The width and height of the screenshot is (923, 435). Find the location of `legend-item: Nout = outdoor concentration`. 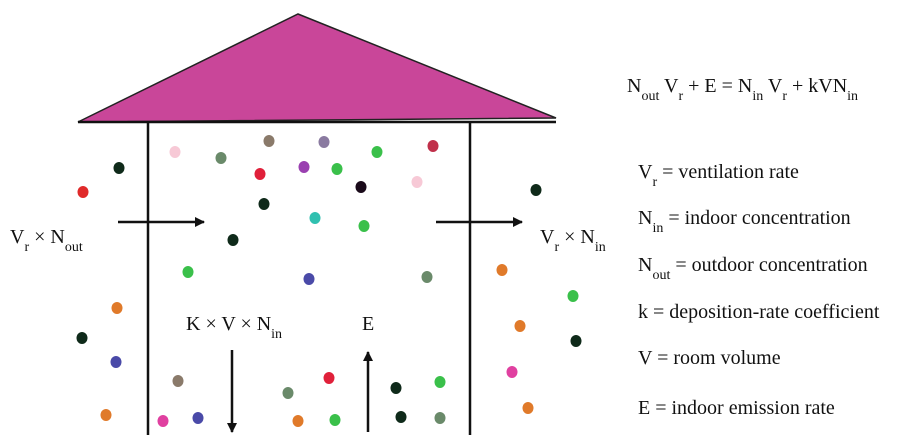

legend-item: Nout = outdoor concentration is located at coordinates (753, 268).